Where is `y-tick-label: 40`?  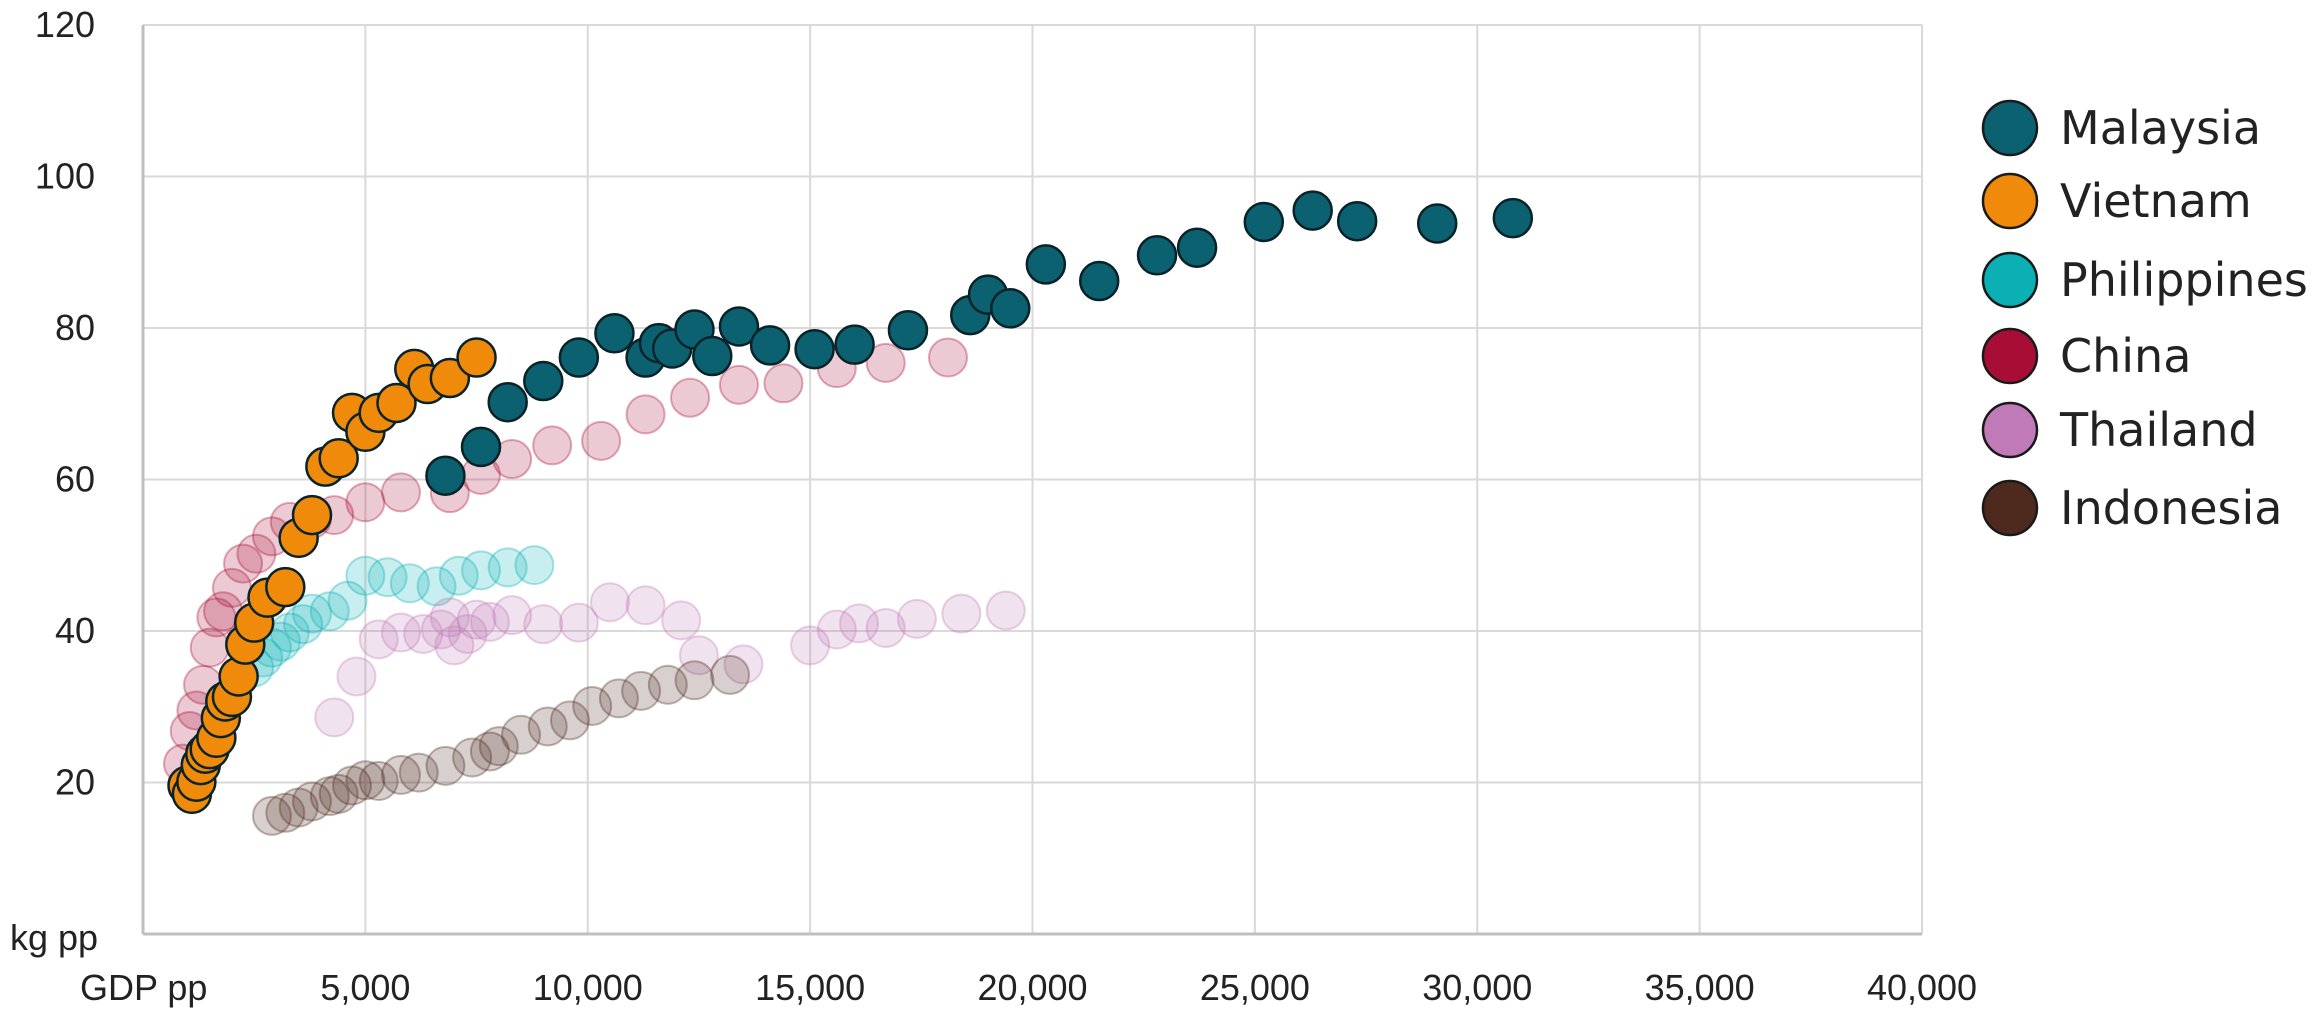 y-tick-label: 40 is located at coordinates (75, 630).